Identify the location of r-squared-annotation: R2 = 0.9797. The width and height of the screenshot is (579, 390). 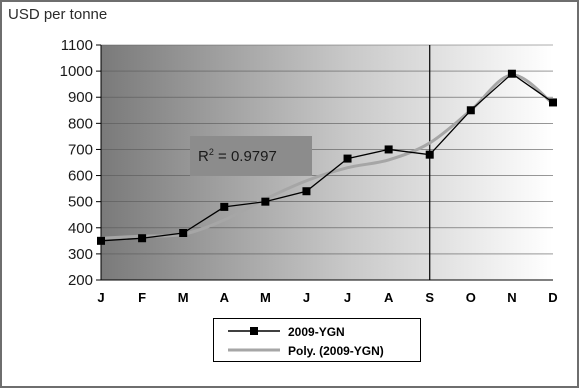
(251, 156).